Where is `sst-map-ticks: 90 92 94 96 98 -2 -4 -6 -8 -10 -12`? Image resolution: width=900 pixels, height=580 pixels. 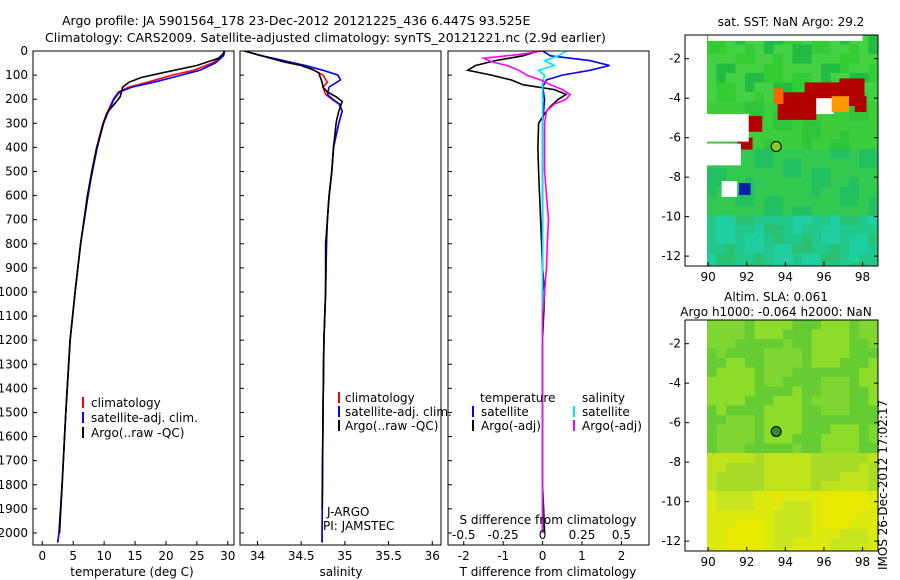
sst-map-ticks: 90 92 94 96 98 -2 -4 -6 -8 -10 -12 is located at coordinates (769, 168).